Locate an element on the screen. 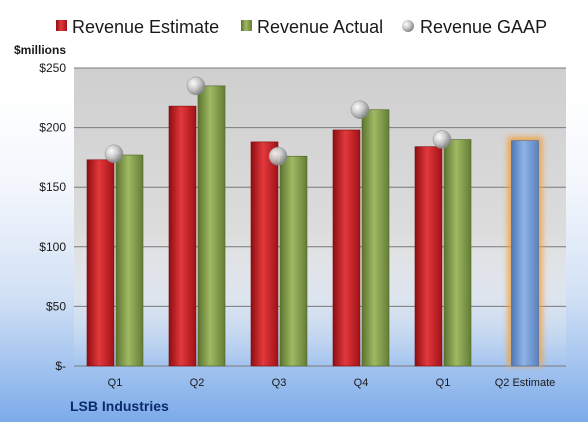 Image resolution: width=588 pixels, height=422 pixels. gaap-markers is located at coordinates (278, 121).